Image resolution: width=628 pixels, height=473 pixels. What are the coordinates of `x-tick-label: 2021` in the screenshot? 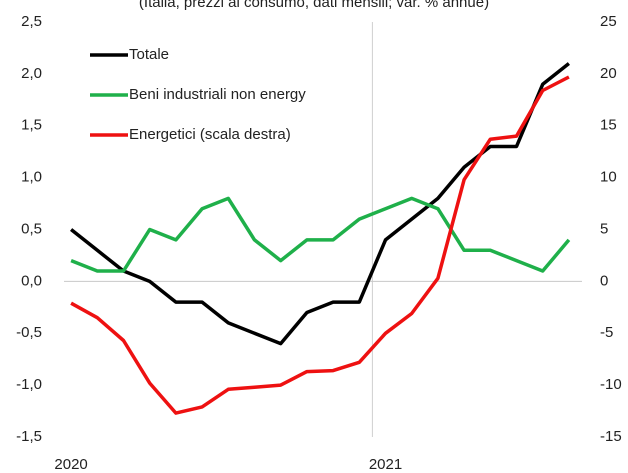 It's located at (385, 464).